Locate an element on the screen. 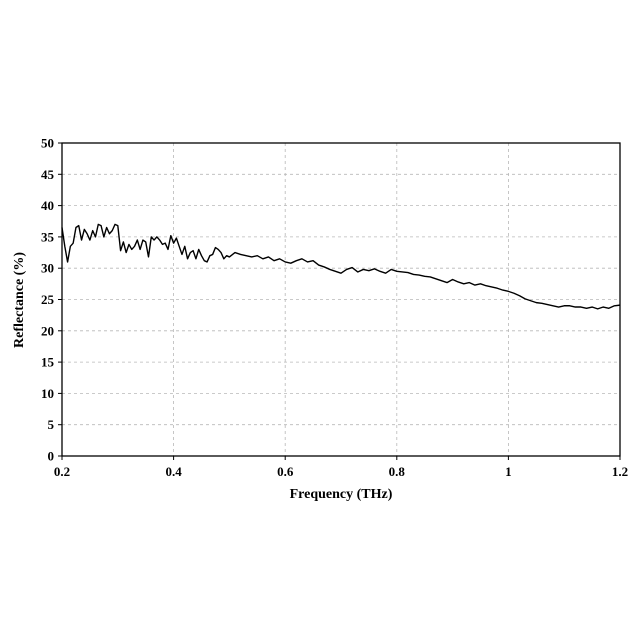 The width and height of the screenshot is (640, 640). y-tick-label: 20 is located at coordinates (47, 330).